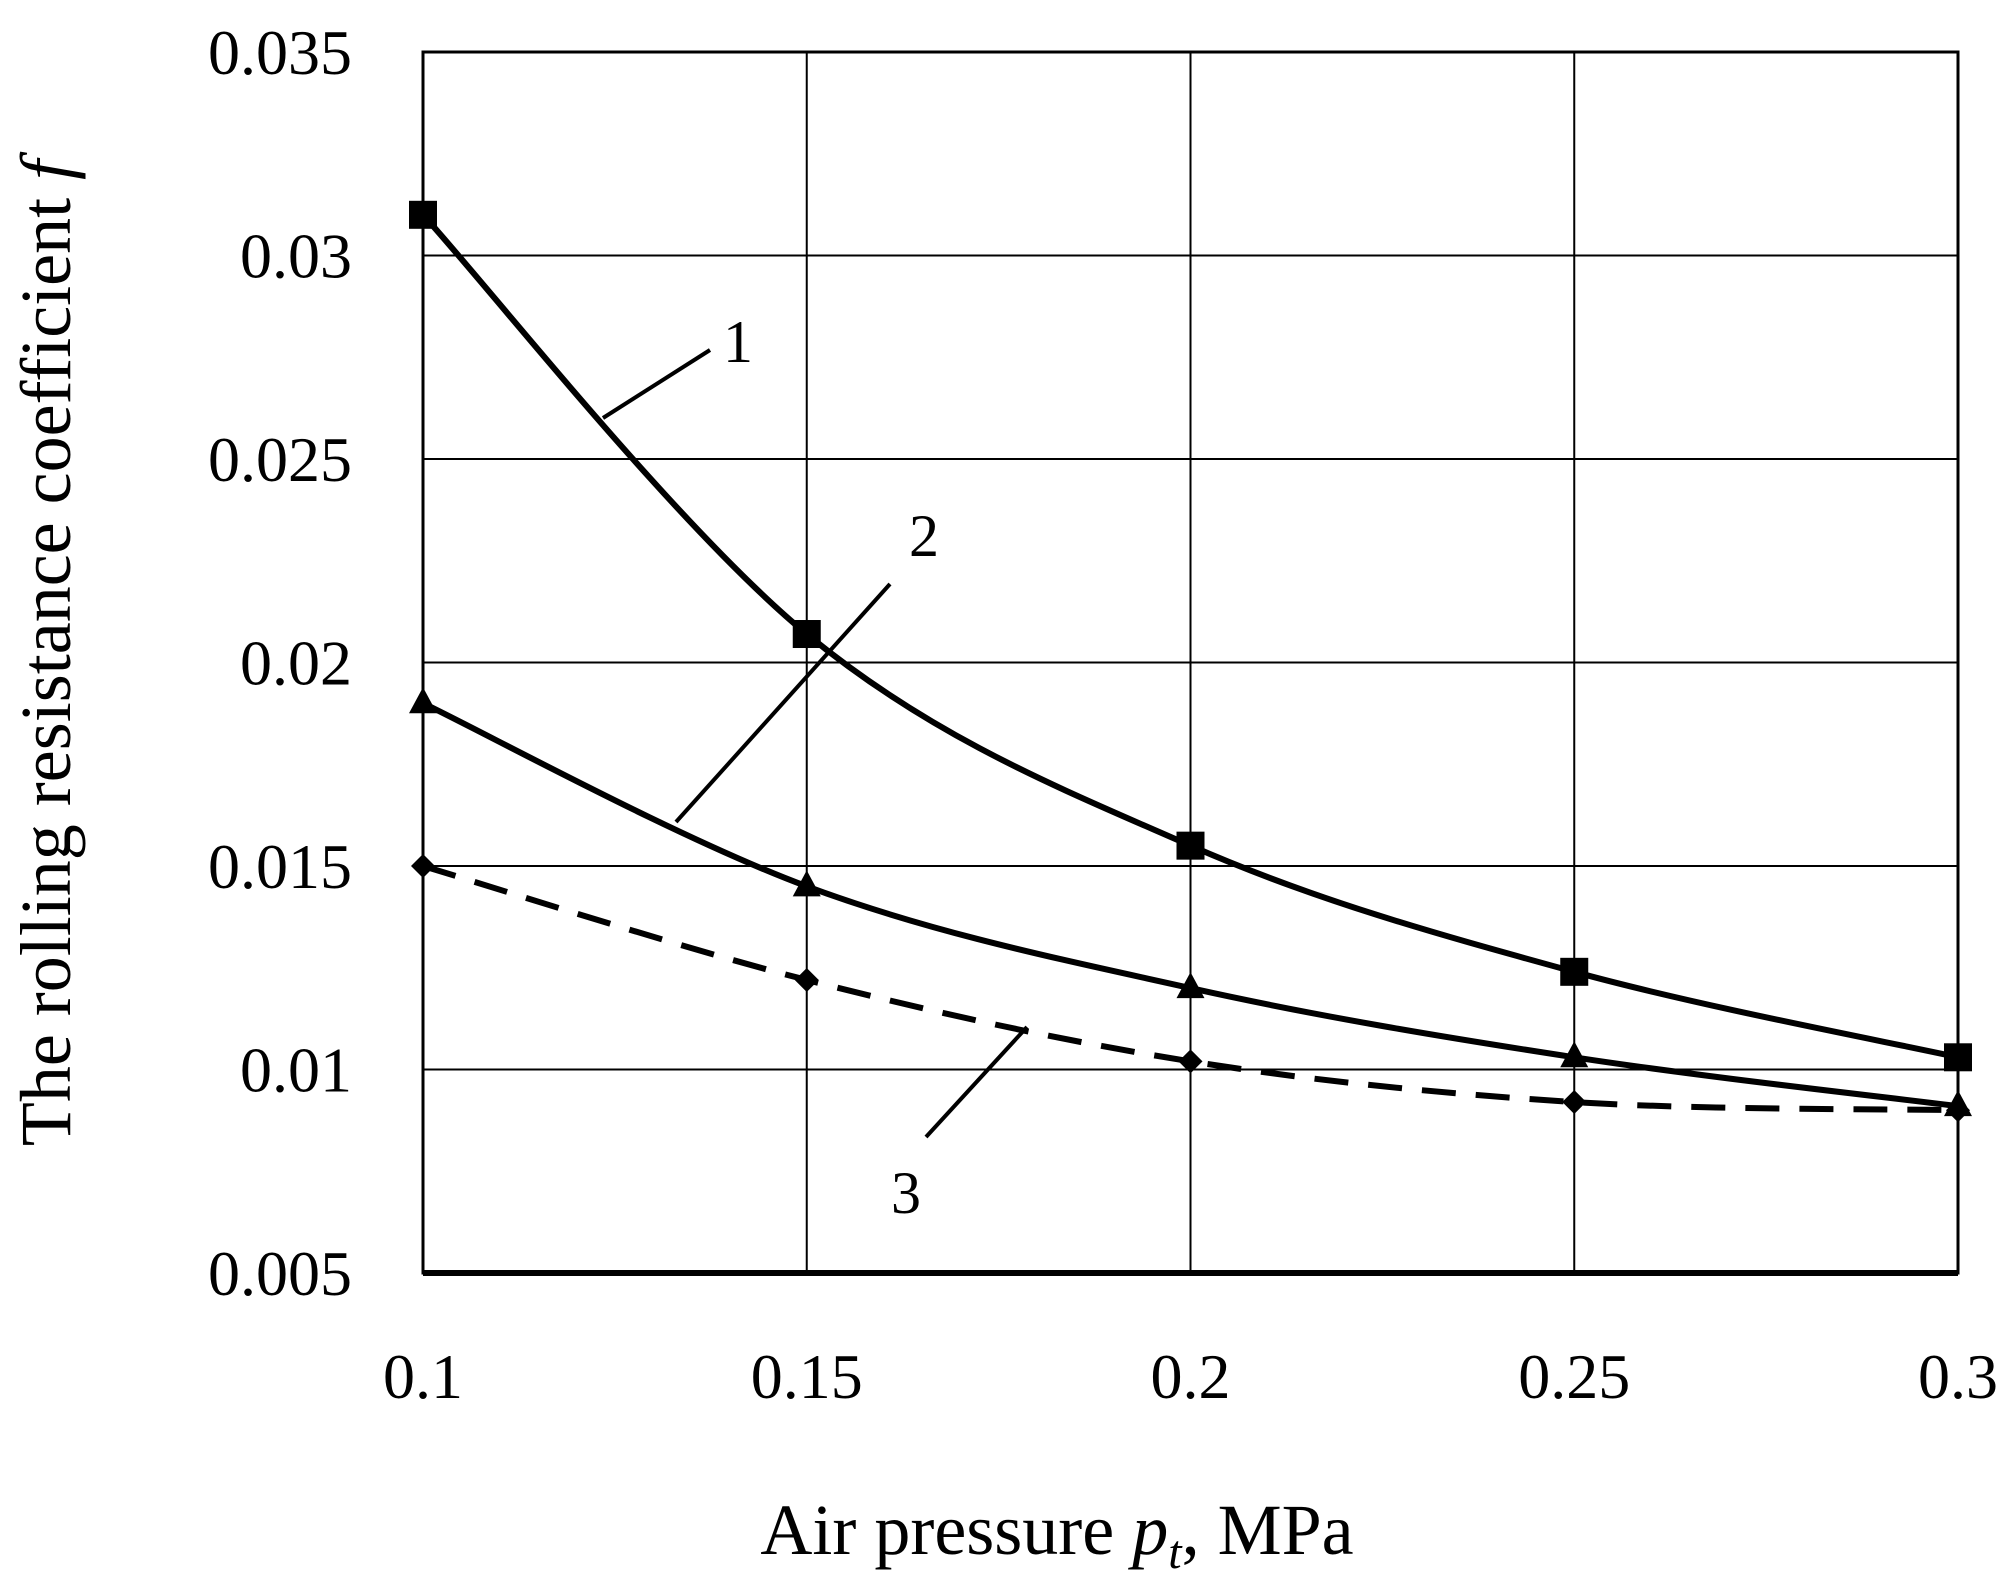 Image resolution: width=2016 pixels, height=1595 pixels. I want to click on series-label-2: 2, so click(924, 536).